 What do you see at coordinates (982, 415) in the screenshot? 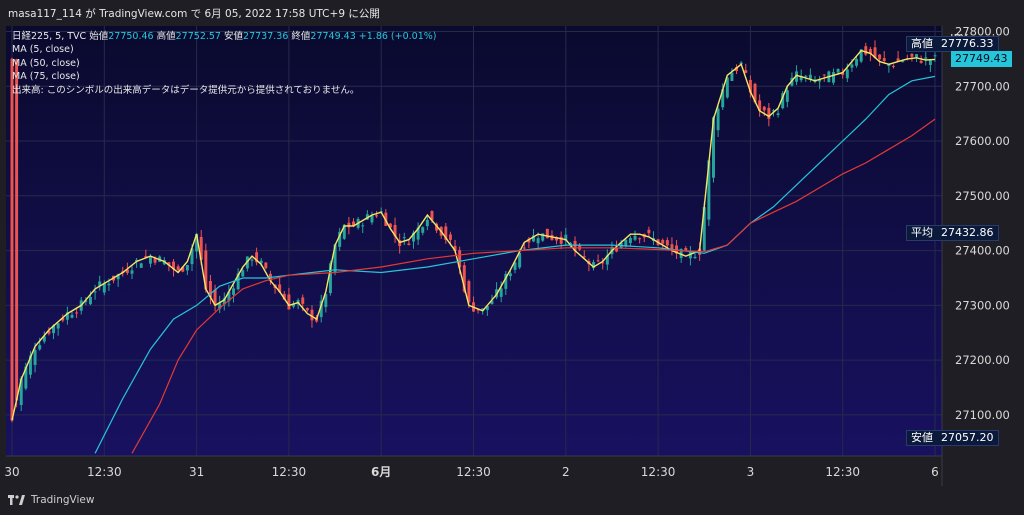
I see `y-tick-label: 27100.00` at bounding box center [982, 415].